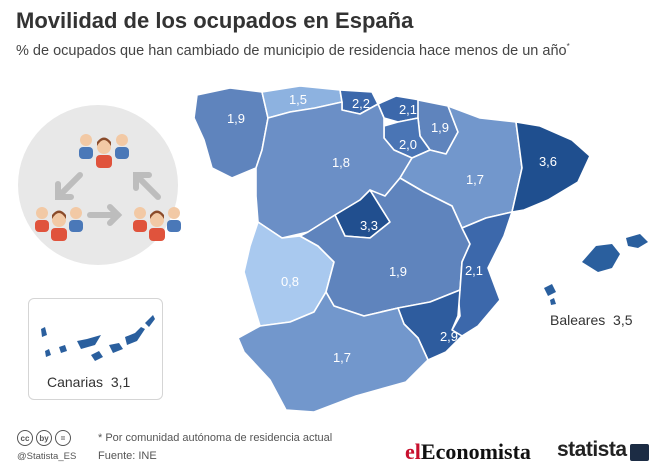  I want to click on label-murcia: 2,9, so click(449, 336).